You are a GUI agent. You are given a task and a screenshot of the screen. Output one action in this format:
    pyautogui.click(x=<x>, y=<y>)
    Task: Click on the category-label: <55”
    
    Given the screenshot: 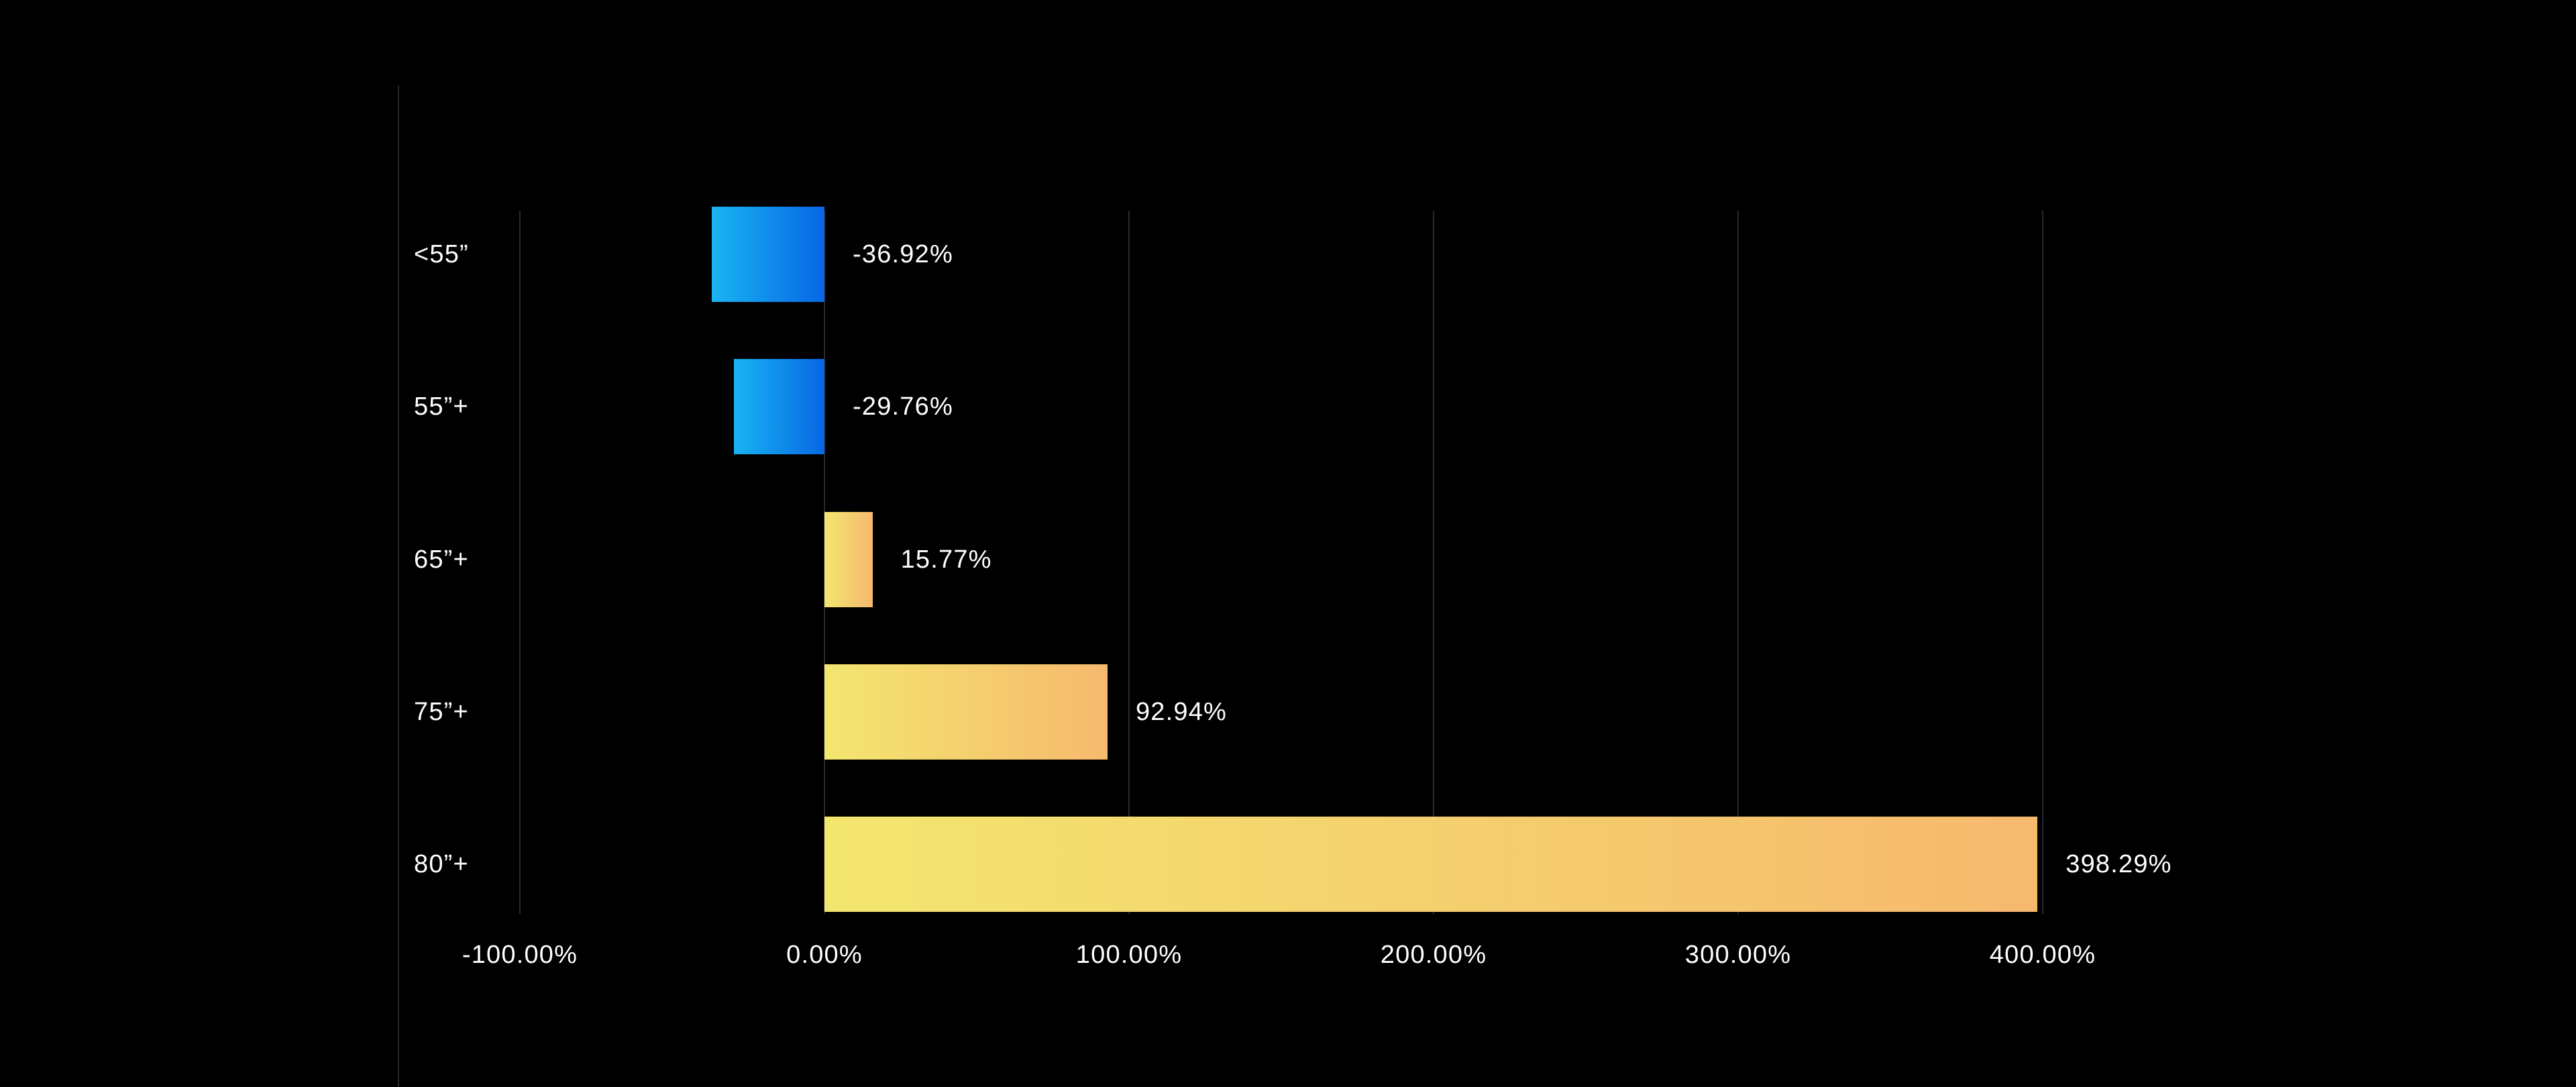 What is the action you would take?
    pyautogui.click(x=441, y=254)
    